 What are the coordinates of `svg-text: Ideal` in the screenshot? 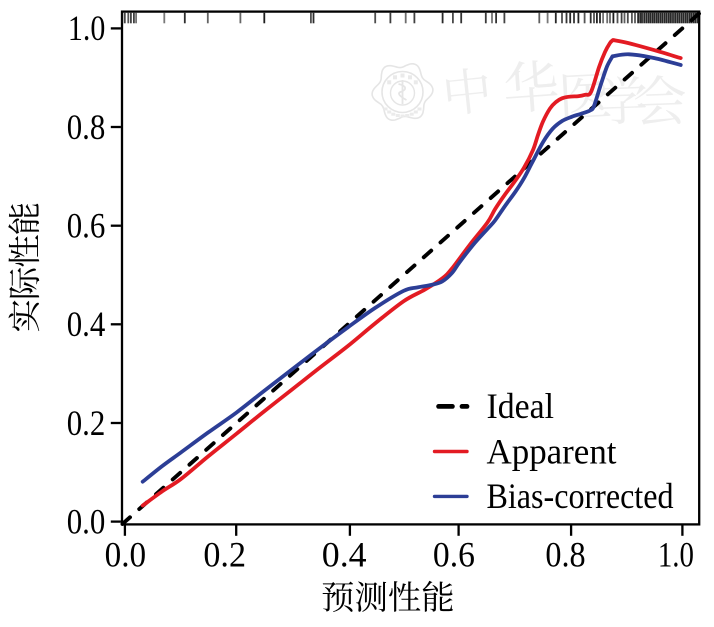 It's located at (521, 406).